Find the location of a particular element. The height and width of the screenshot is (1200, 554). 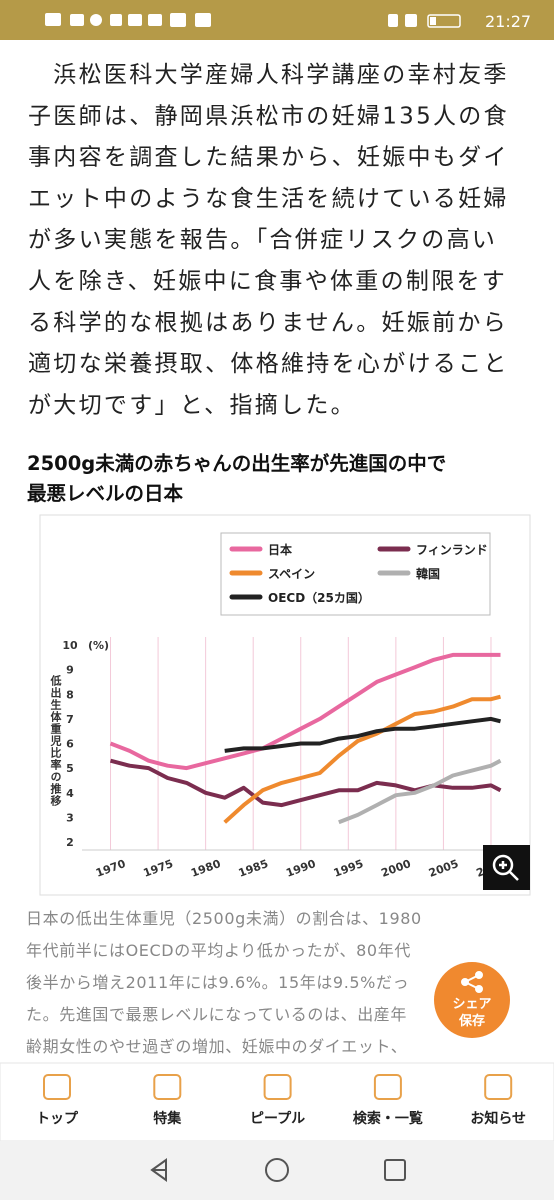

paragraph-line: 適切な栄養摂取、体格維持を心がけること is located at coordinates (268, 364).